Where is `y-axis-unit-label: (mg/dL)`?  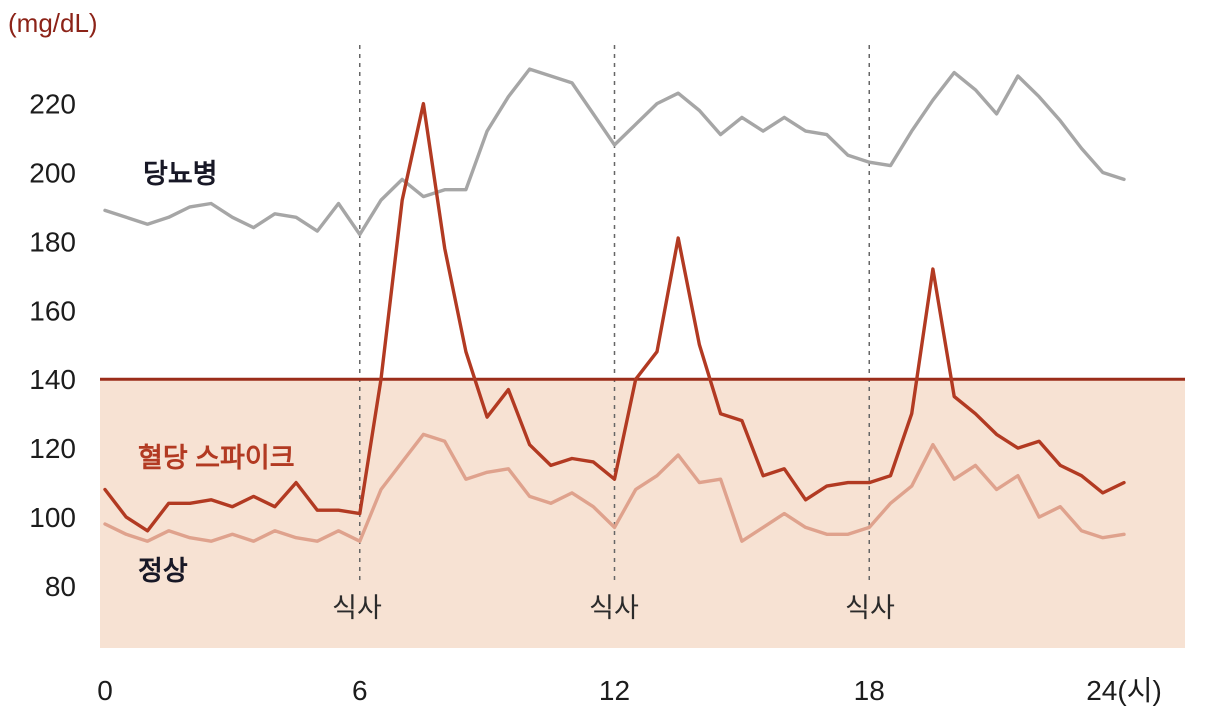
y-axis-unit-label: (mg/dL) is located at coordinates (53, 23).